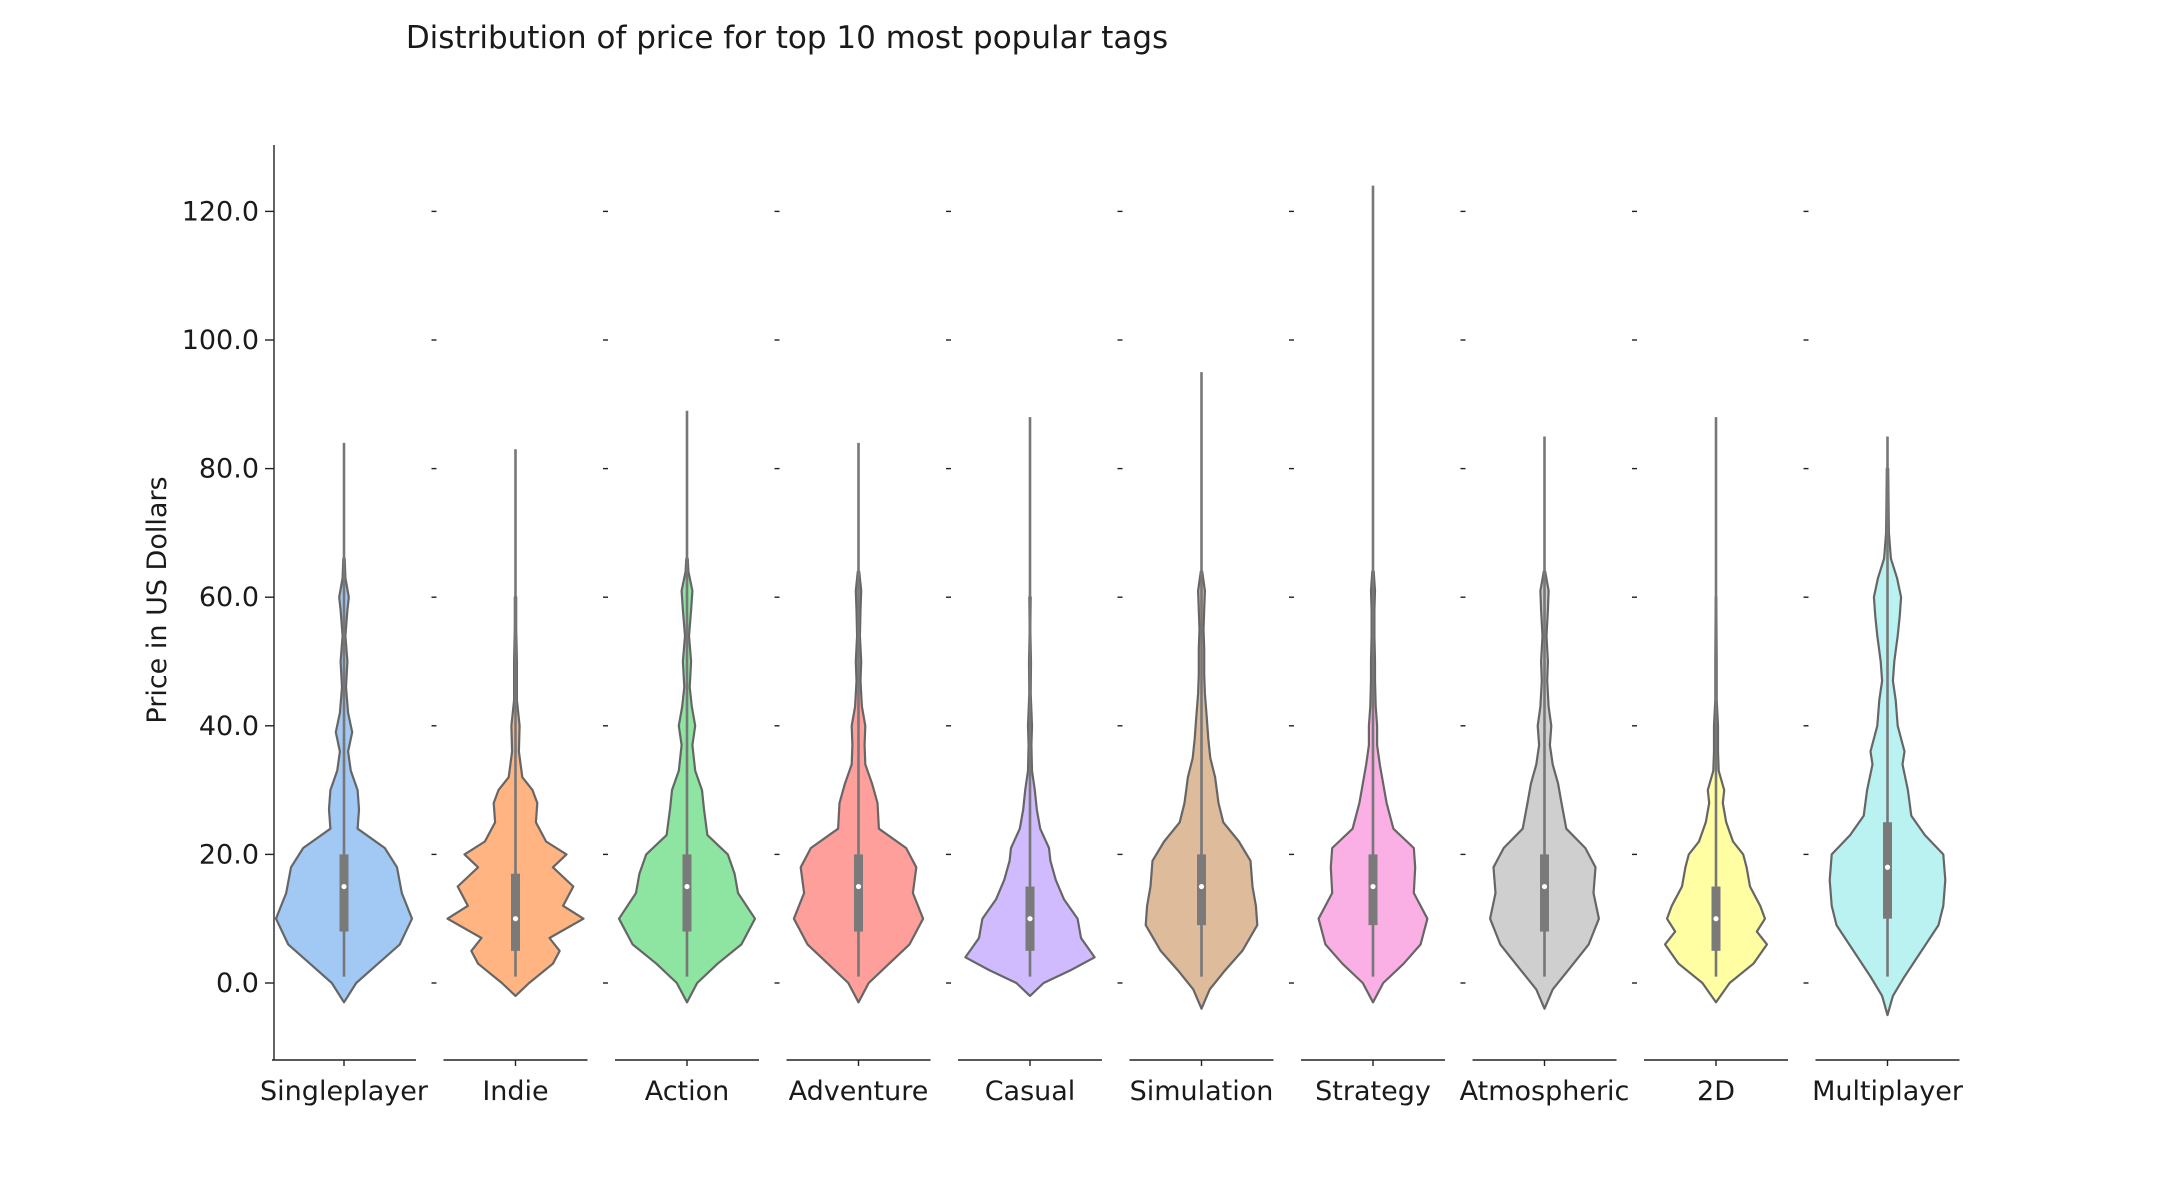 Image resolution: width=2160 pixels, height=1200 pixels. What do you see at coordinates (1545, 1091) in the screenshot?
I see `x-tick-label: Atmospheric` at bounding box center [1545, 1091].